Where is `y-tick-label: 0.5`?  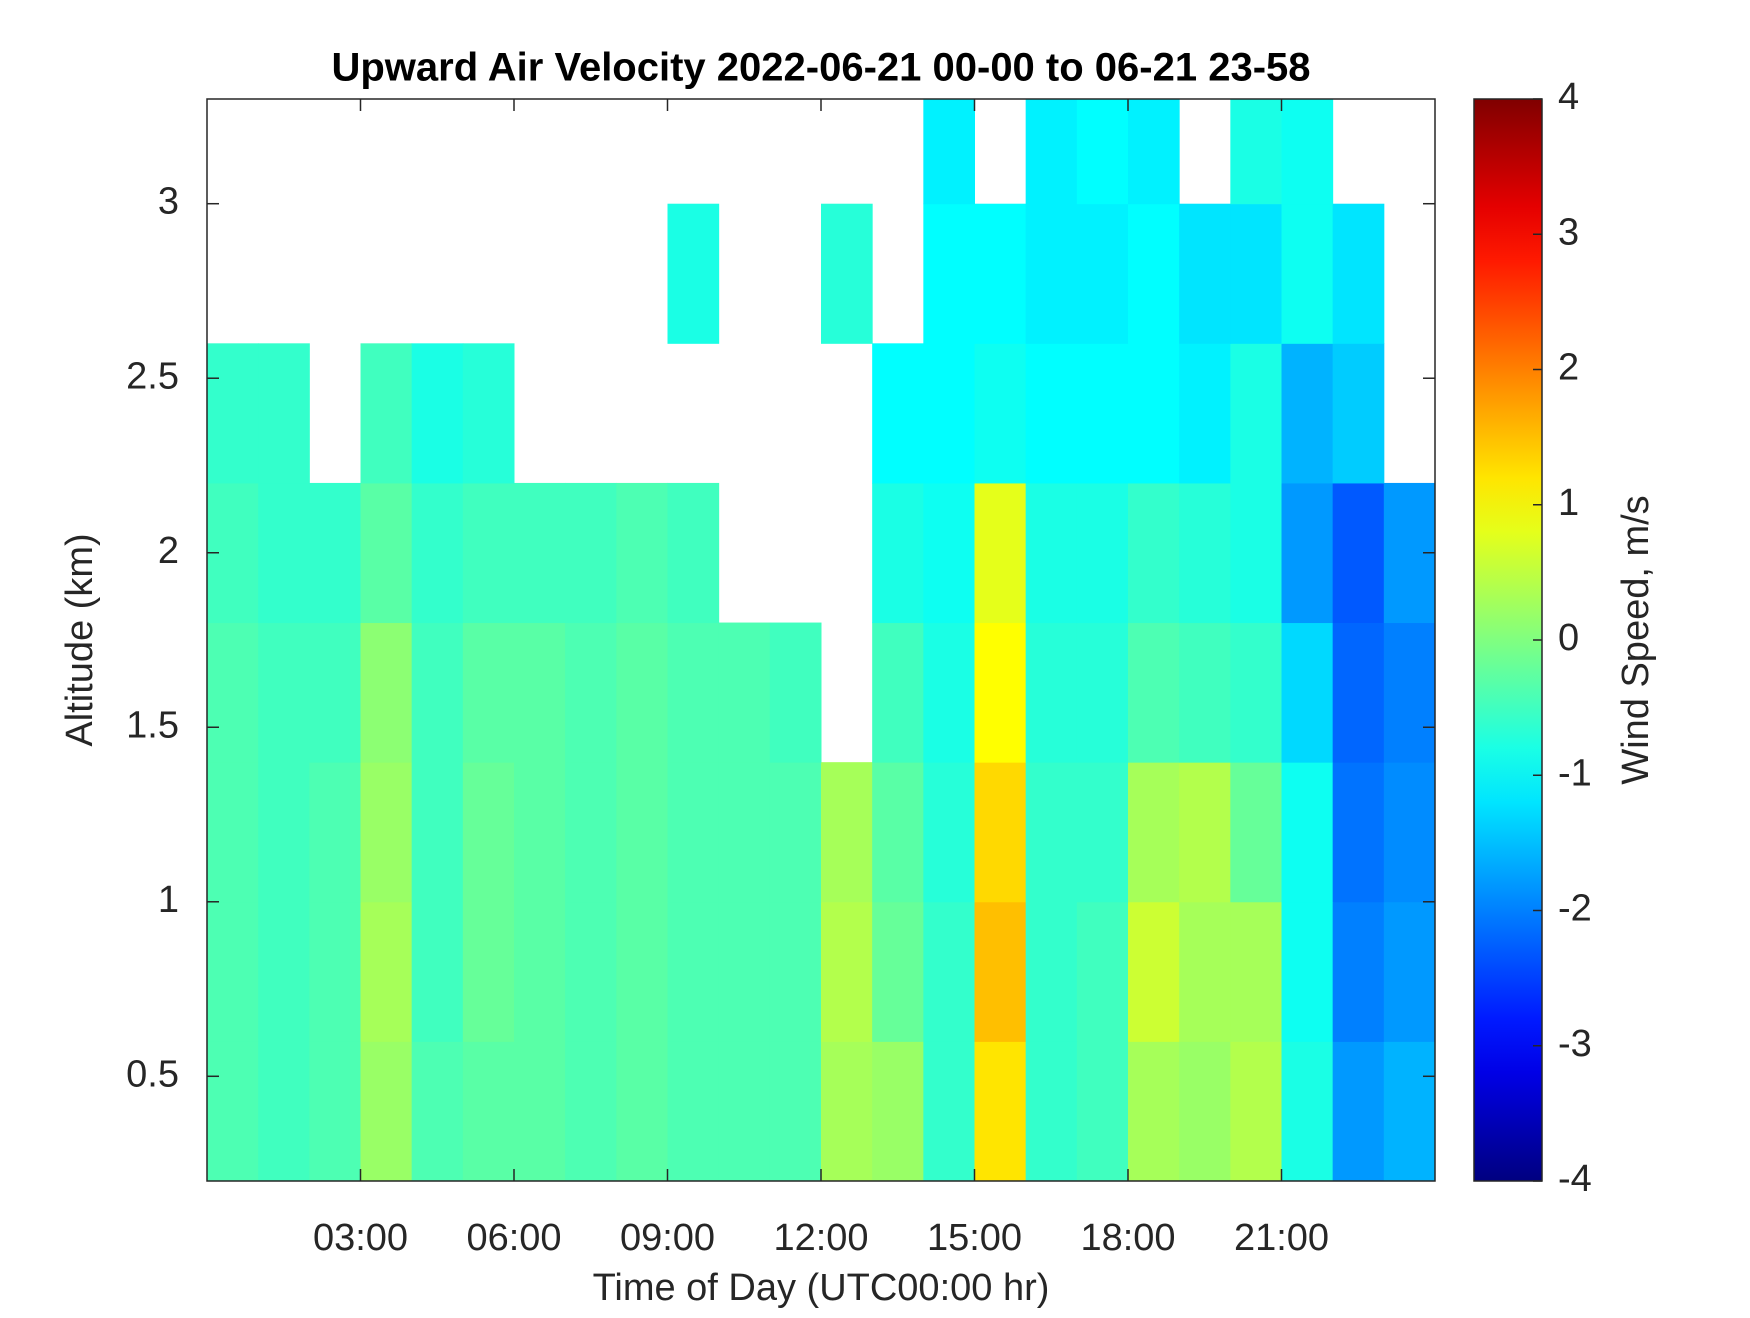 y-tick-label: 0.5 is located at coordinates (152, 1074).